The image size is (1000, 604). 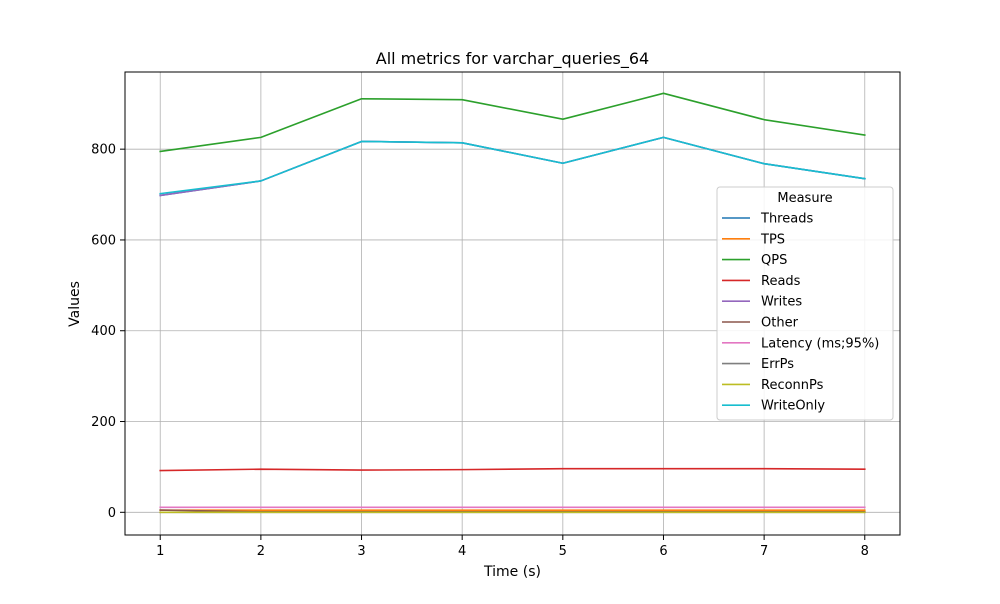 I want to click on series-line-reads, so click(x=512, y=469).